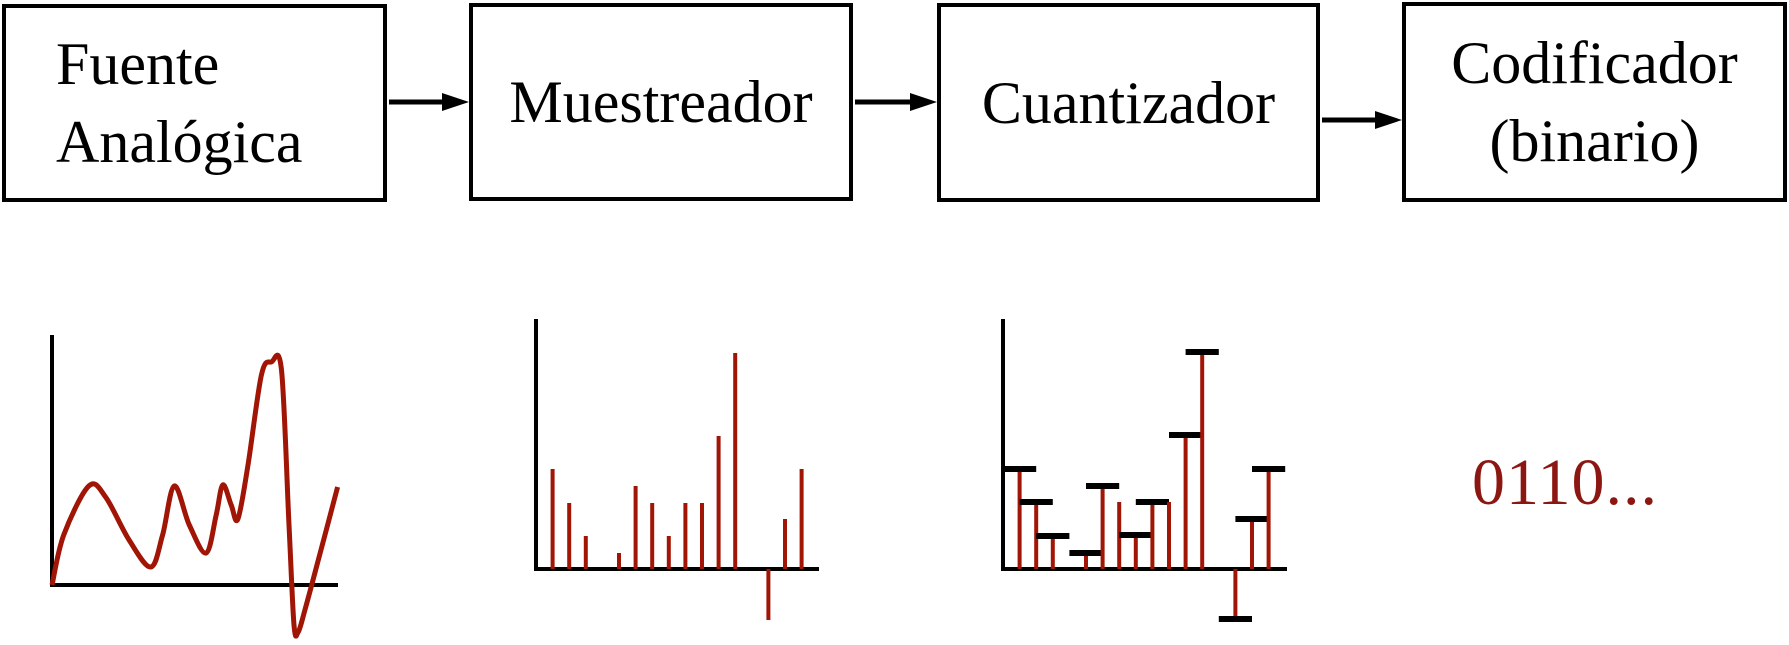 The image size is (1789, 645). Describe the element at coordinates (194, 103) in the screenshot. I see `block-fuente-analogica: Fuente Analógica` at that location.